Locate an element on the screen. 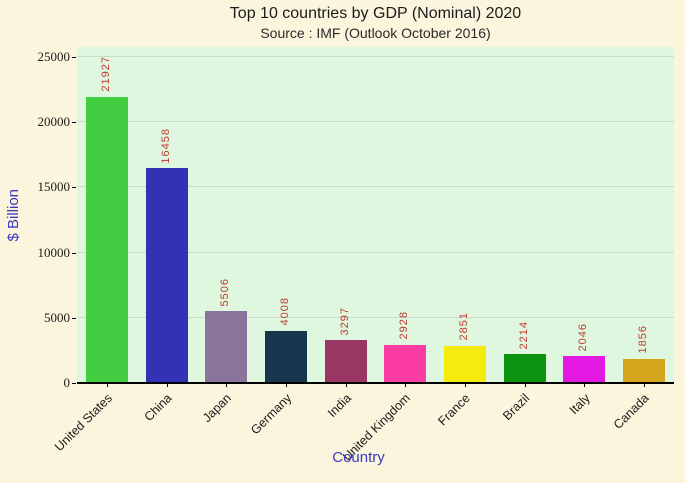 This screenshot has height=483, width=685. x-tick-germany is located at coordinates (286, 385).